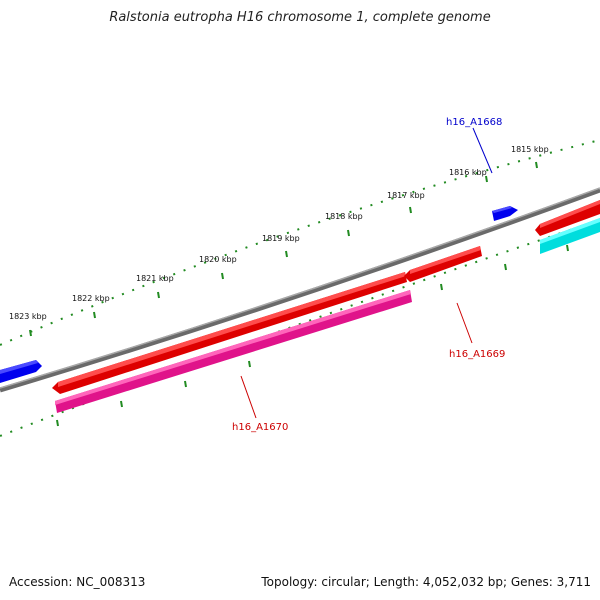  I want to click on gene-left-blue, so click(21, 371).